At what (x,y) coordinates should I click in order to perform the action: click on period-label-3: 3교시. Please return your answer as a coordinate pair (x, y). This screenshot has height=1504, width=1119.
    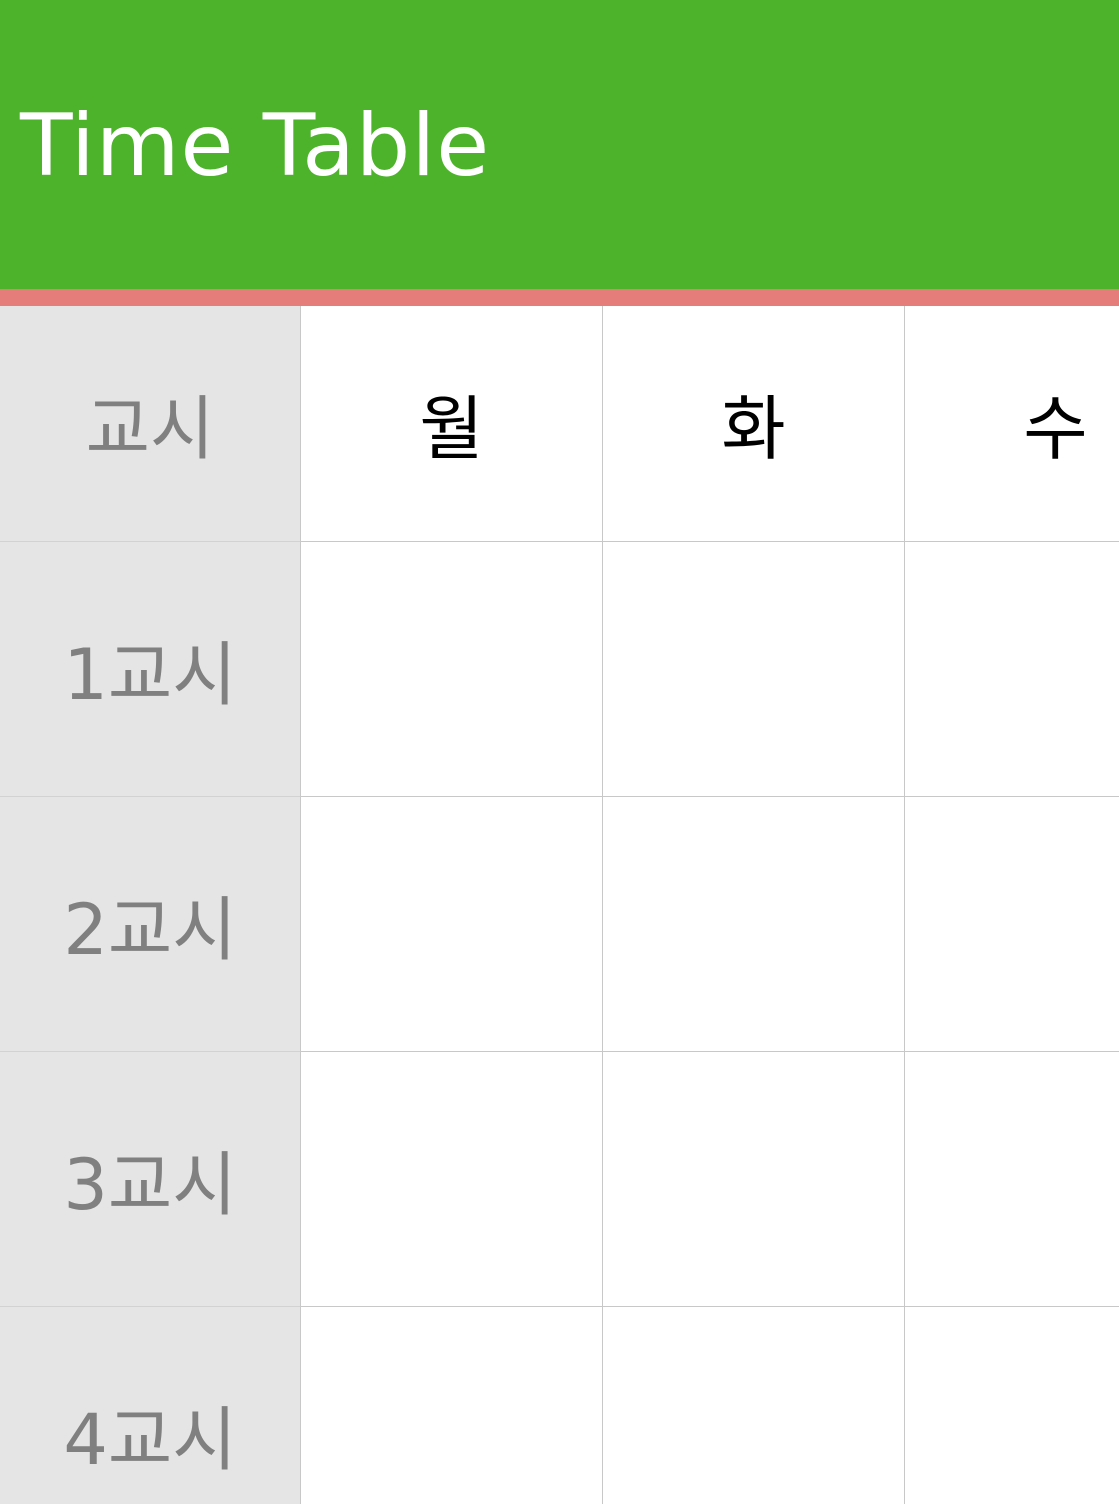
    Looking at the image, I should click on (150, 1179).